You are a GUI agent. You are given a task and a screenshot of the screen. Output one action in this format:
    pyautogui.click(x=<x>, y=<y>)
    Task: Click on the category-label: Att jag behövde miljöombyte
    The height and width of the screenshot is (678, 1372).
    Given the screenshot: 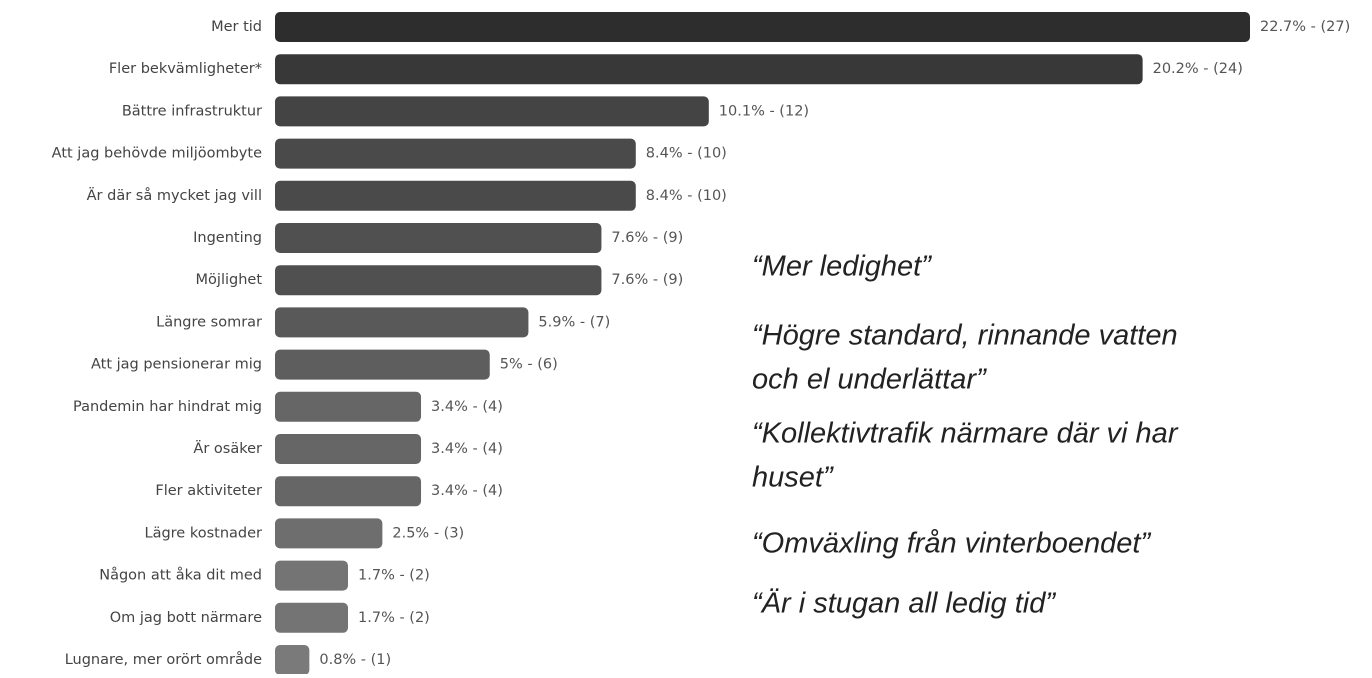 What is the action you would take?
    pyautogui.click(x=157, y=154)
    